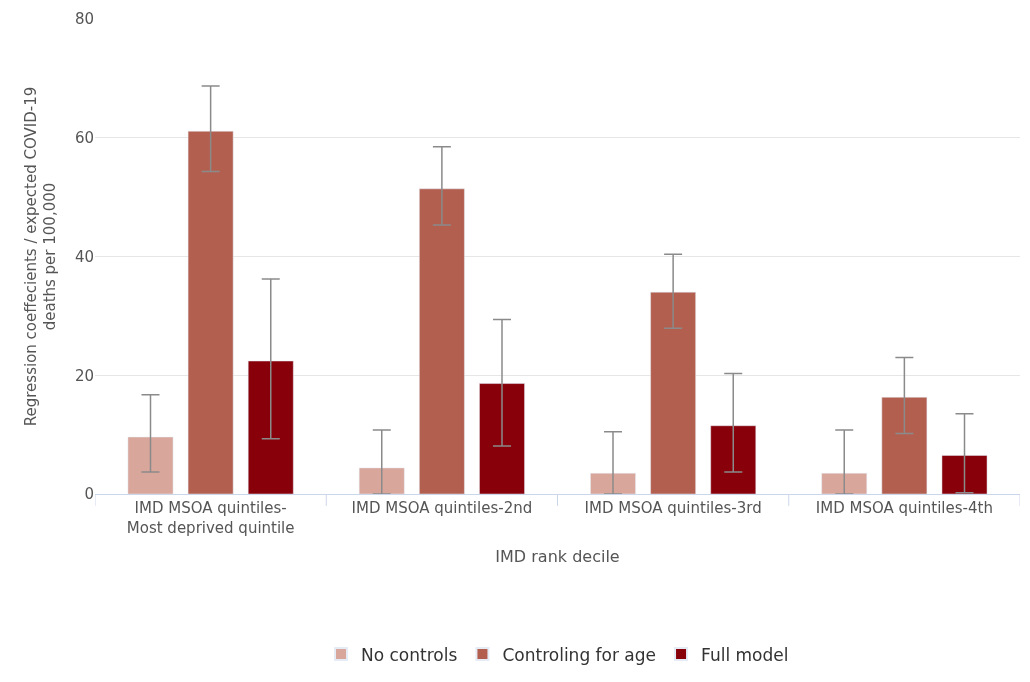 Image resolution: width=1030 pixels, height=682 pixels. Describe the element at coordinates (84, 256) in the screenshot. I see `y-tick-label: 40` at that location.